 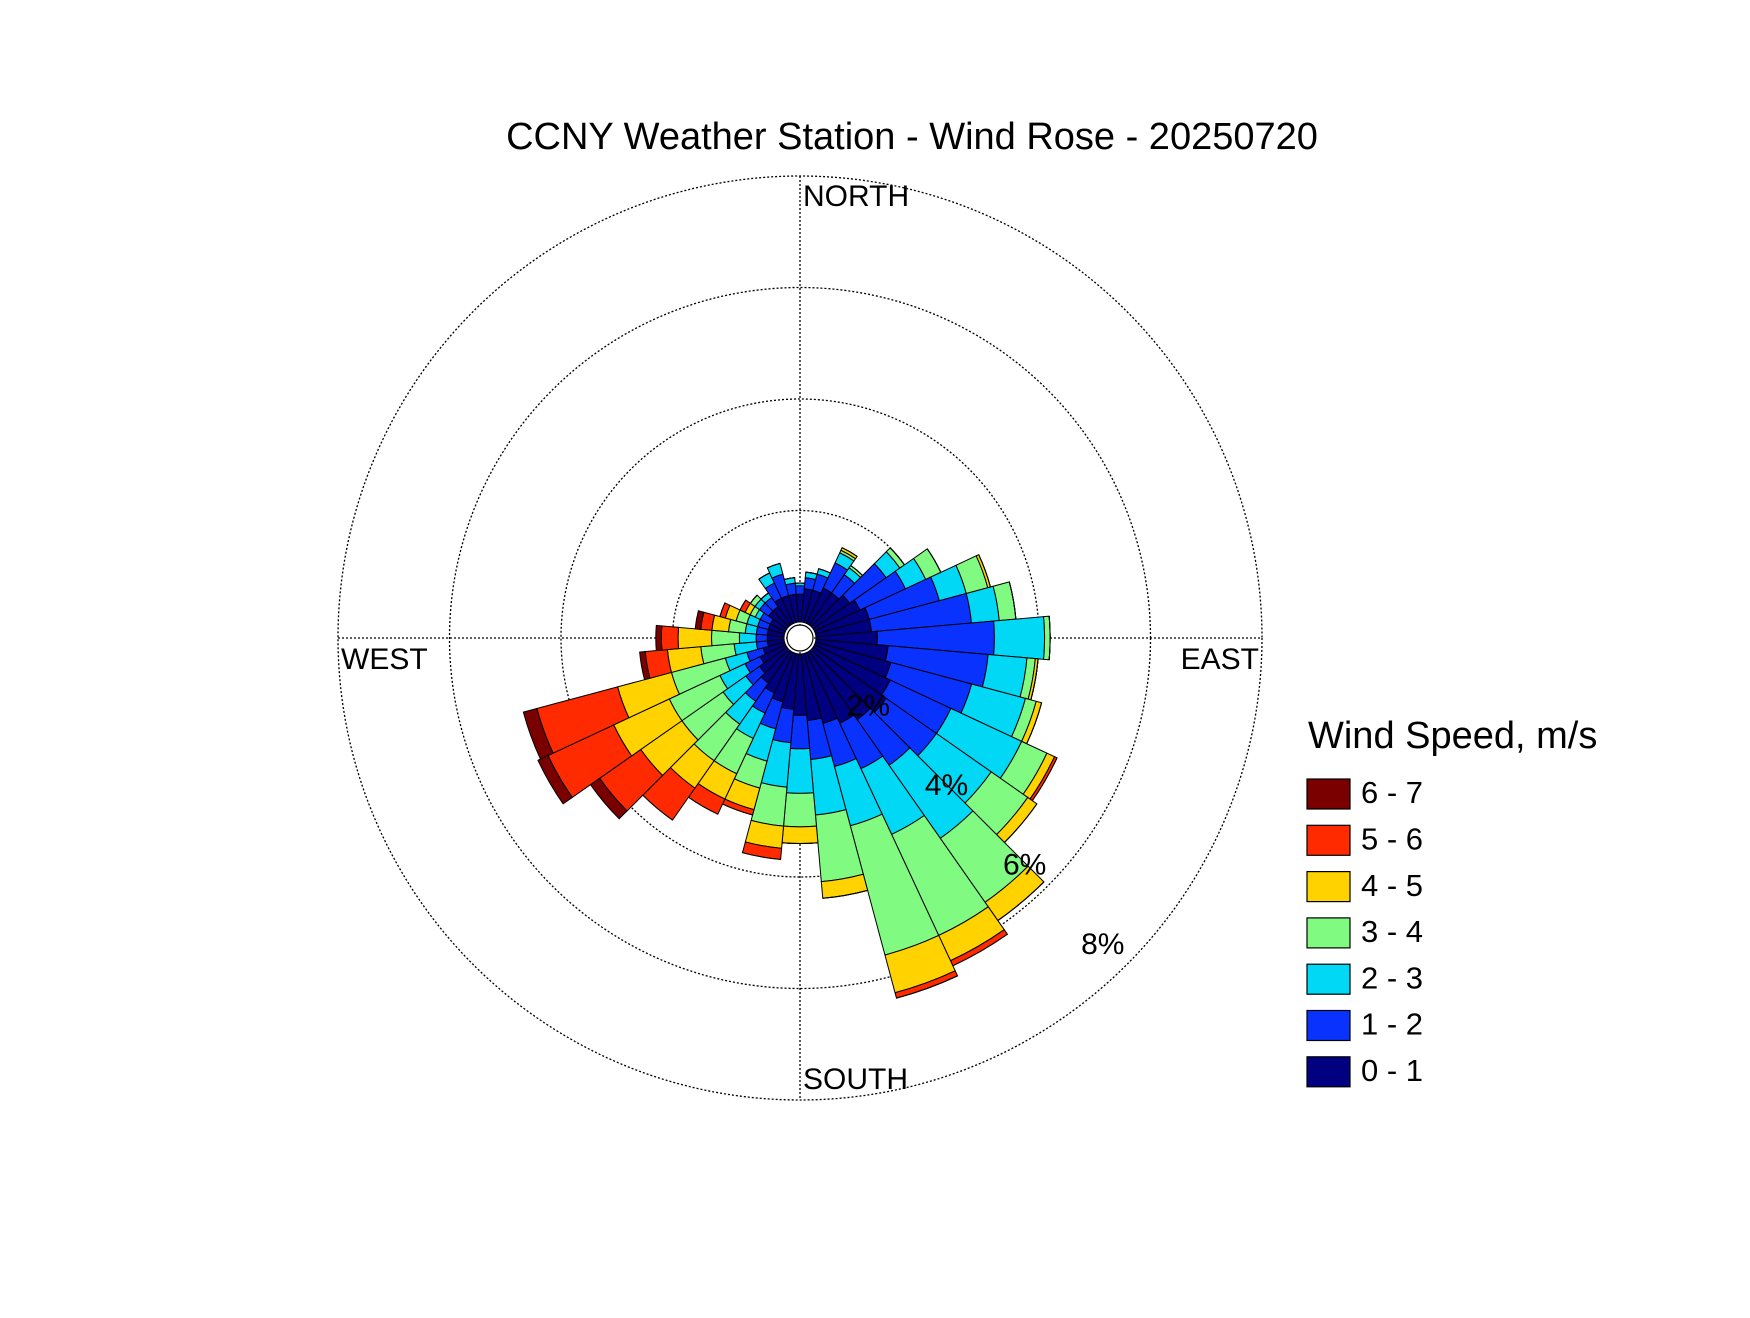 I want to click on legend-label: 1 - 2, so click(x=1392, y=1024).